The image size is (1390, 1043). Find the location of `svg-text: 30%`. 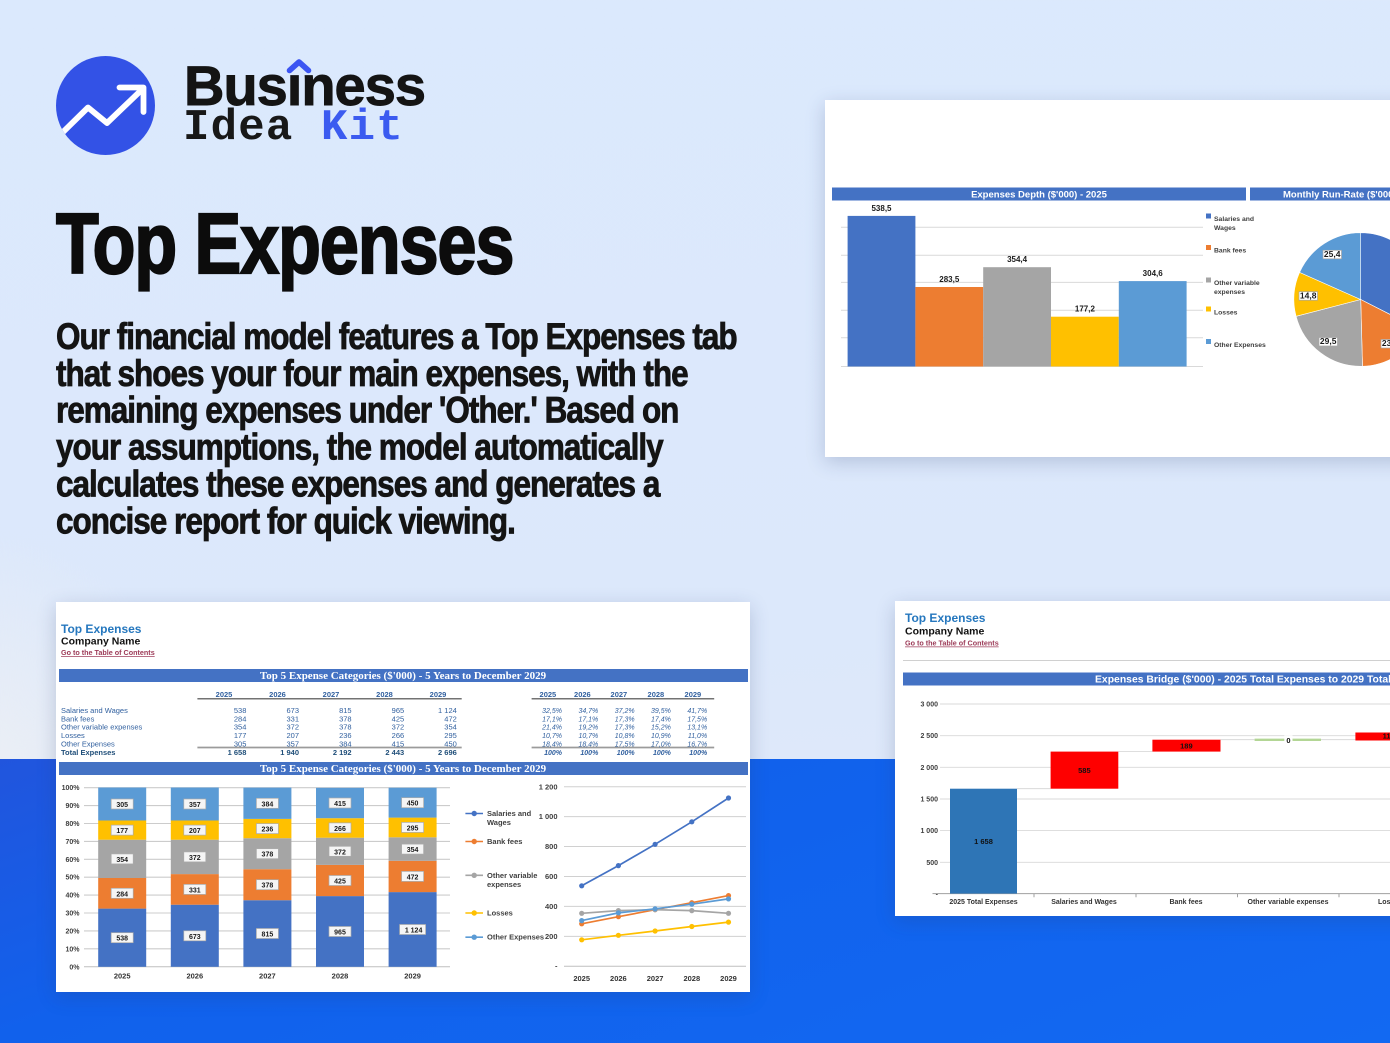

svg-text: 30% is located at coordinates (72, 914).